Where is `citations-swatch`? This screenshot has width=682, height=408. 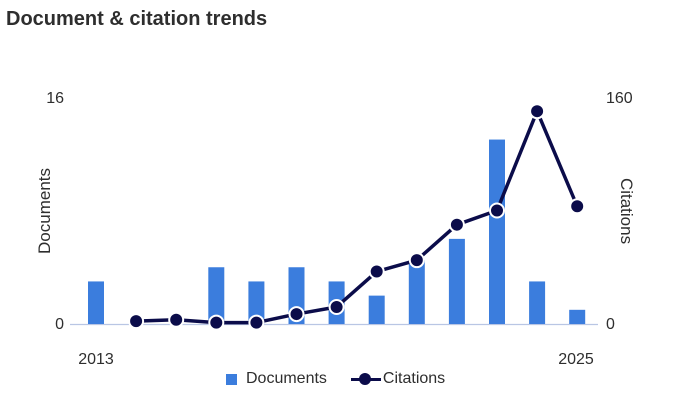
citations-swatch is located at coordinates (365, 379).